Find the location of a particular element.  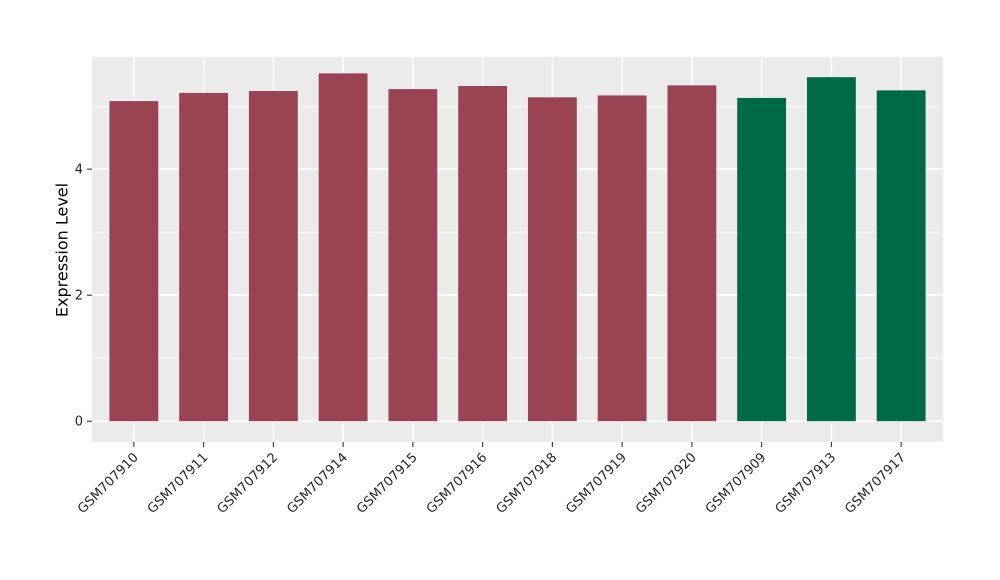

bar-GSM707918 is located at coordinates (552, 259).